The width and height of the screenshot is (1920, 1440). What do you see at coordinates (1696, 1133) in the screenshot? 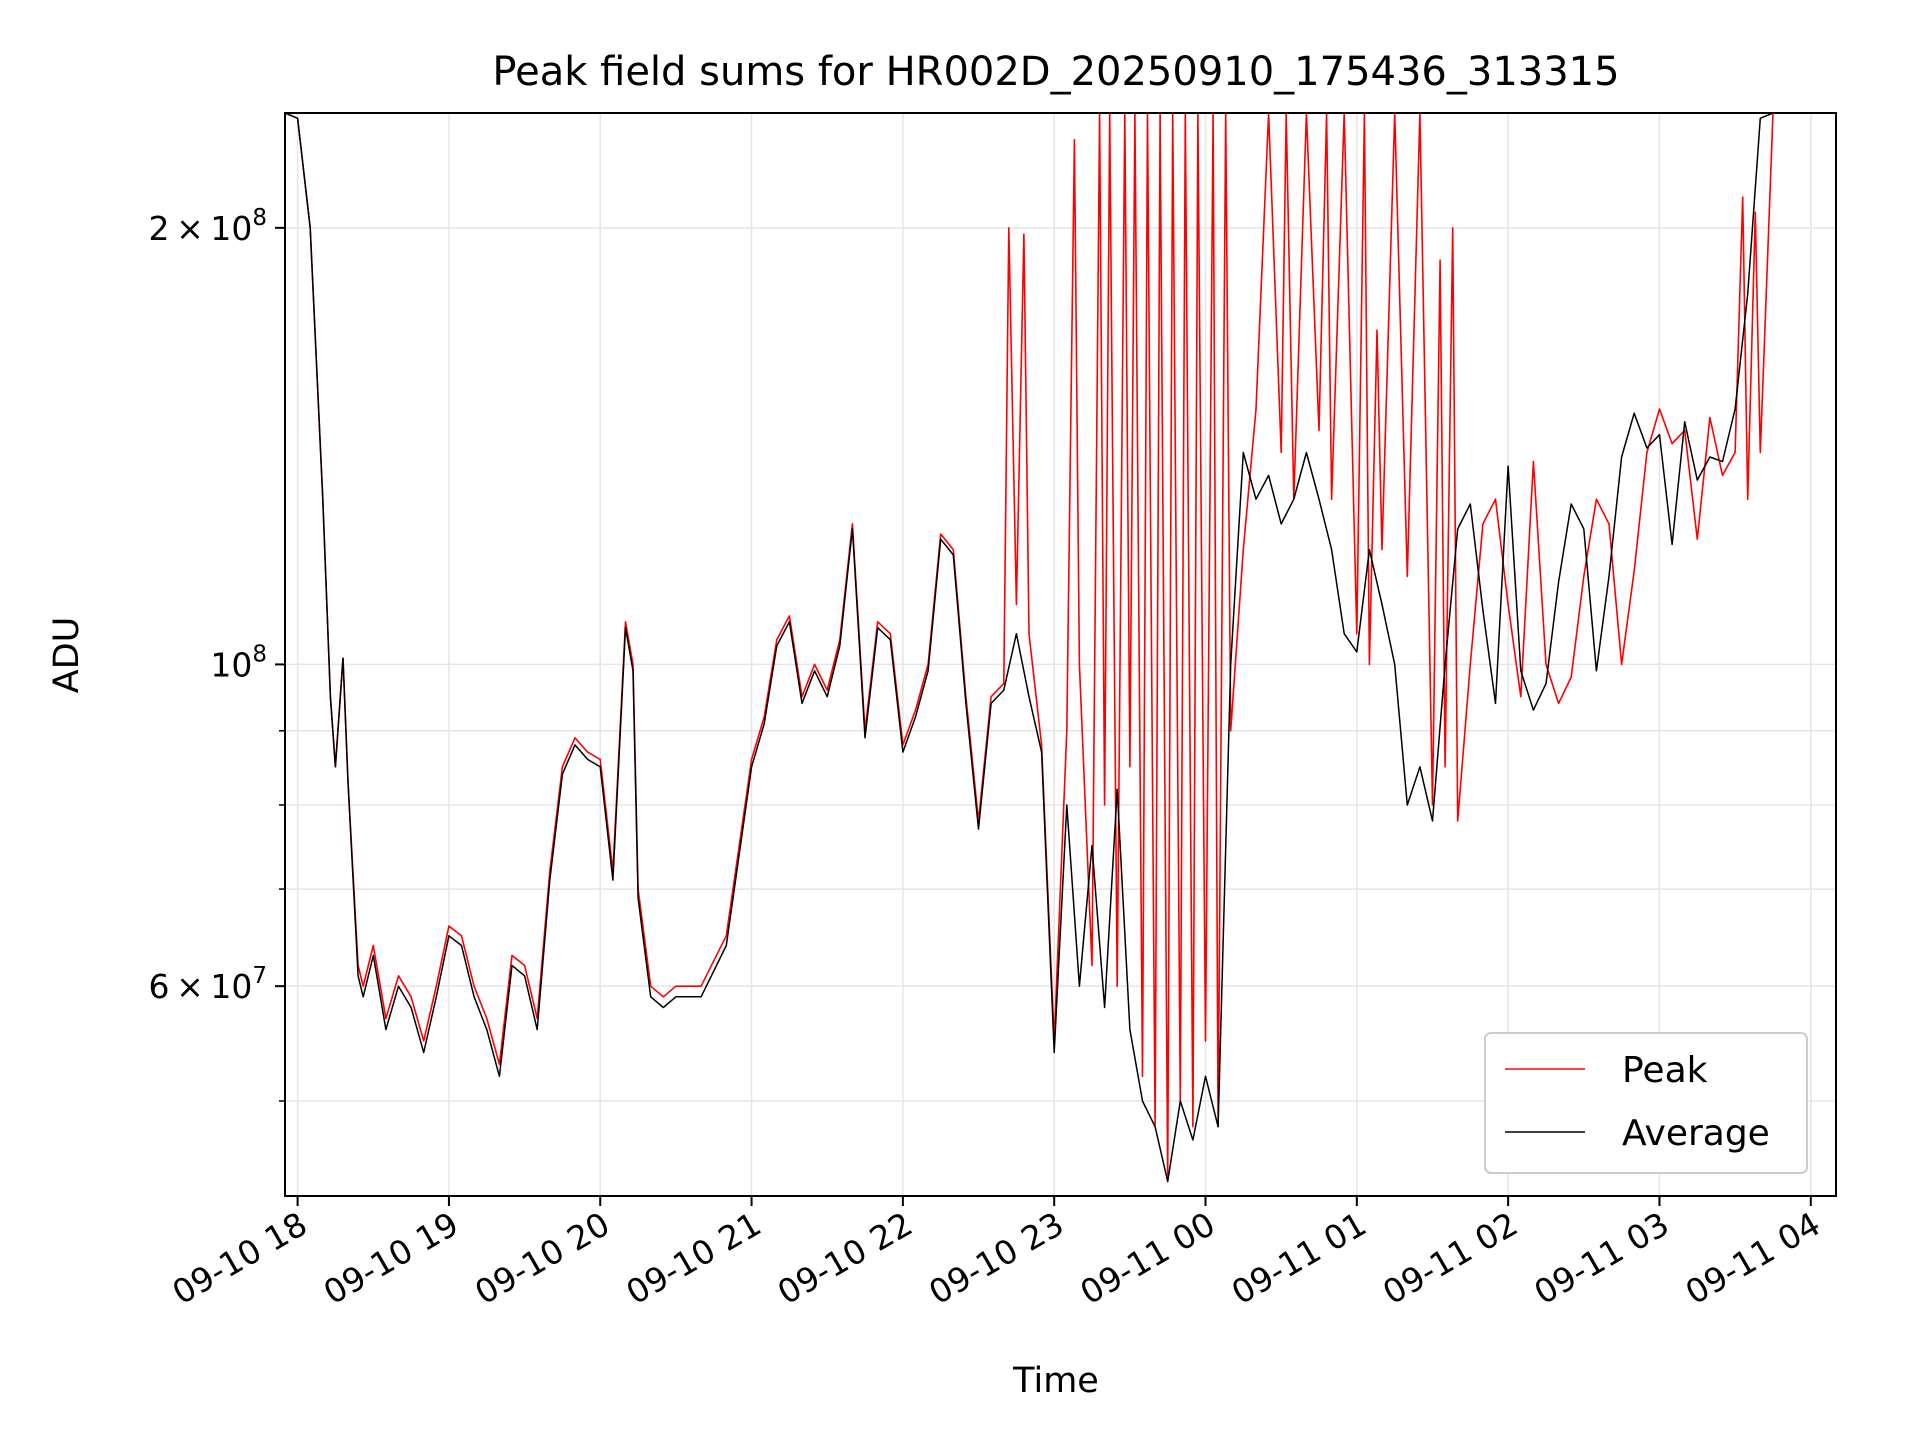
I see `legend-average-label: Average` at bounding box center [1696, 1133].